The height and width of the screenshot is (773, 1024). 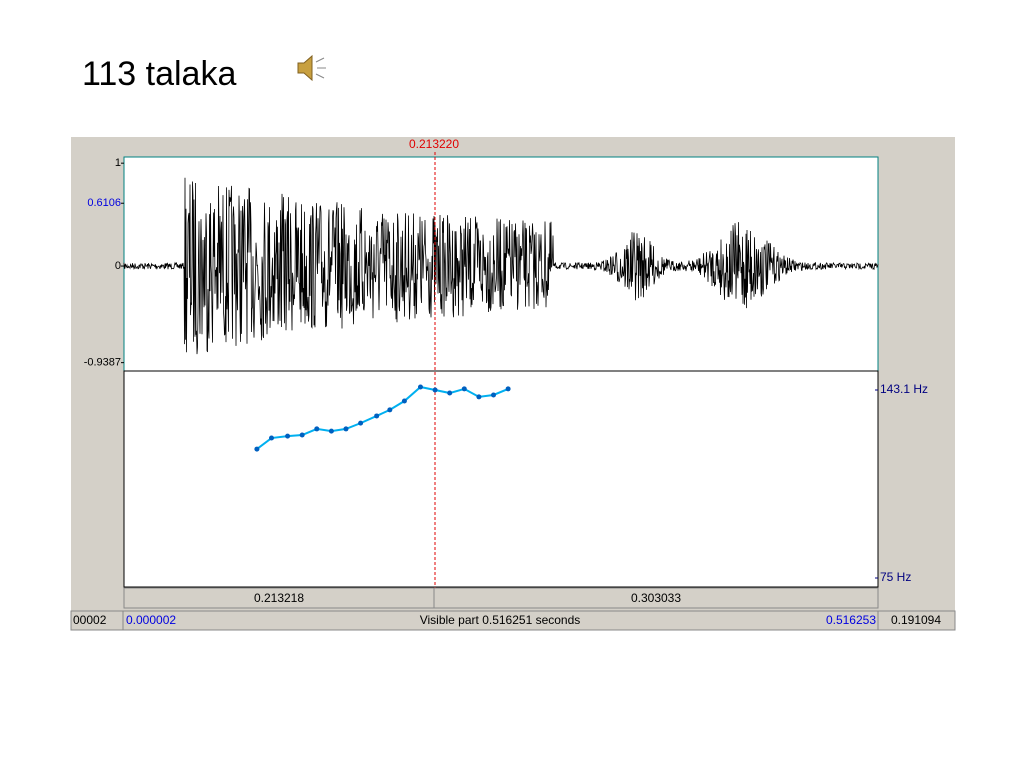 What do you see at coordinates (500, 620) in the screenshot?
I see `status-text: Visible part 0.516251 seconds` at bounding box center [500, 620].